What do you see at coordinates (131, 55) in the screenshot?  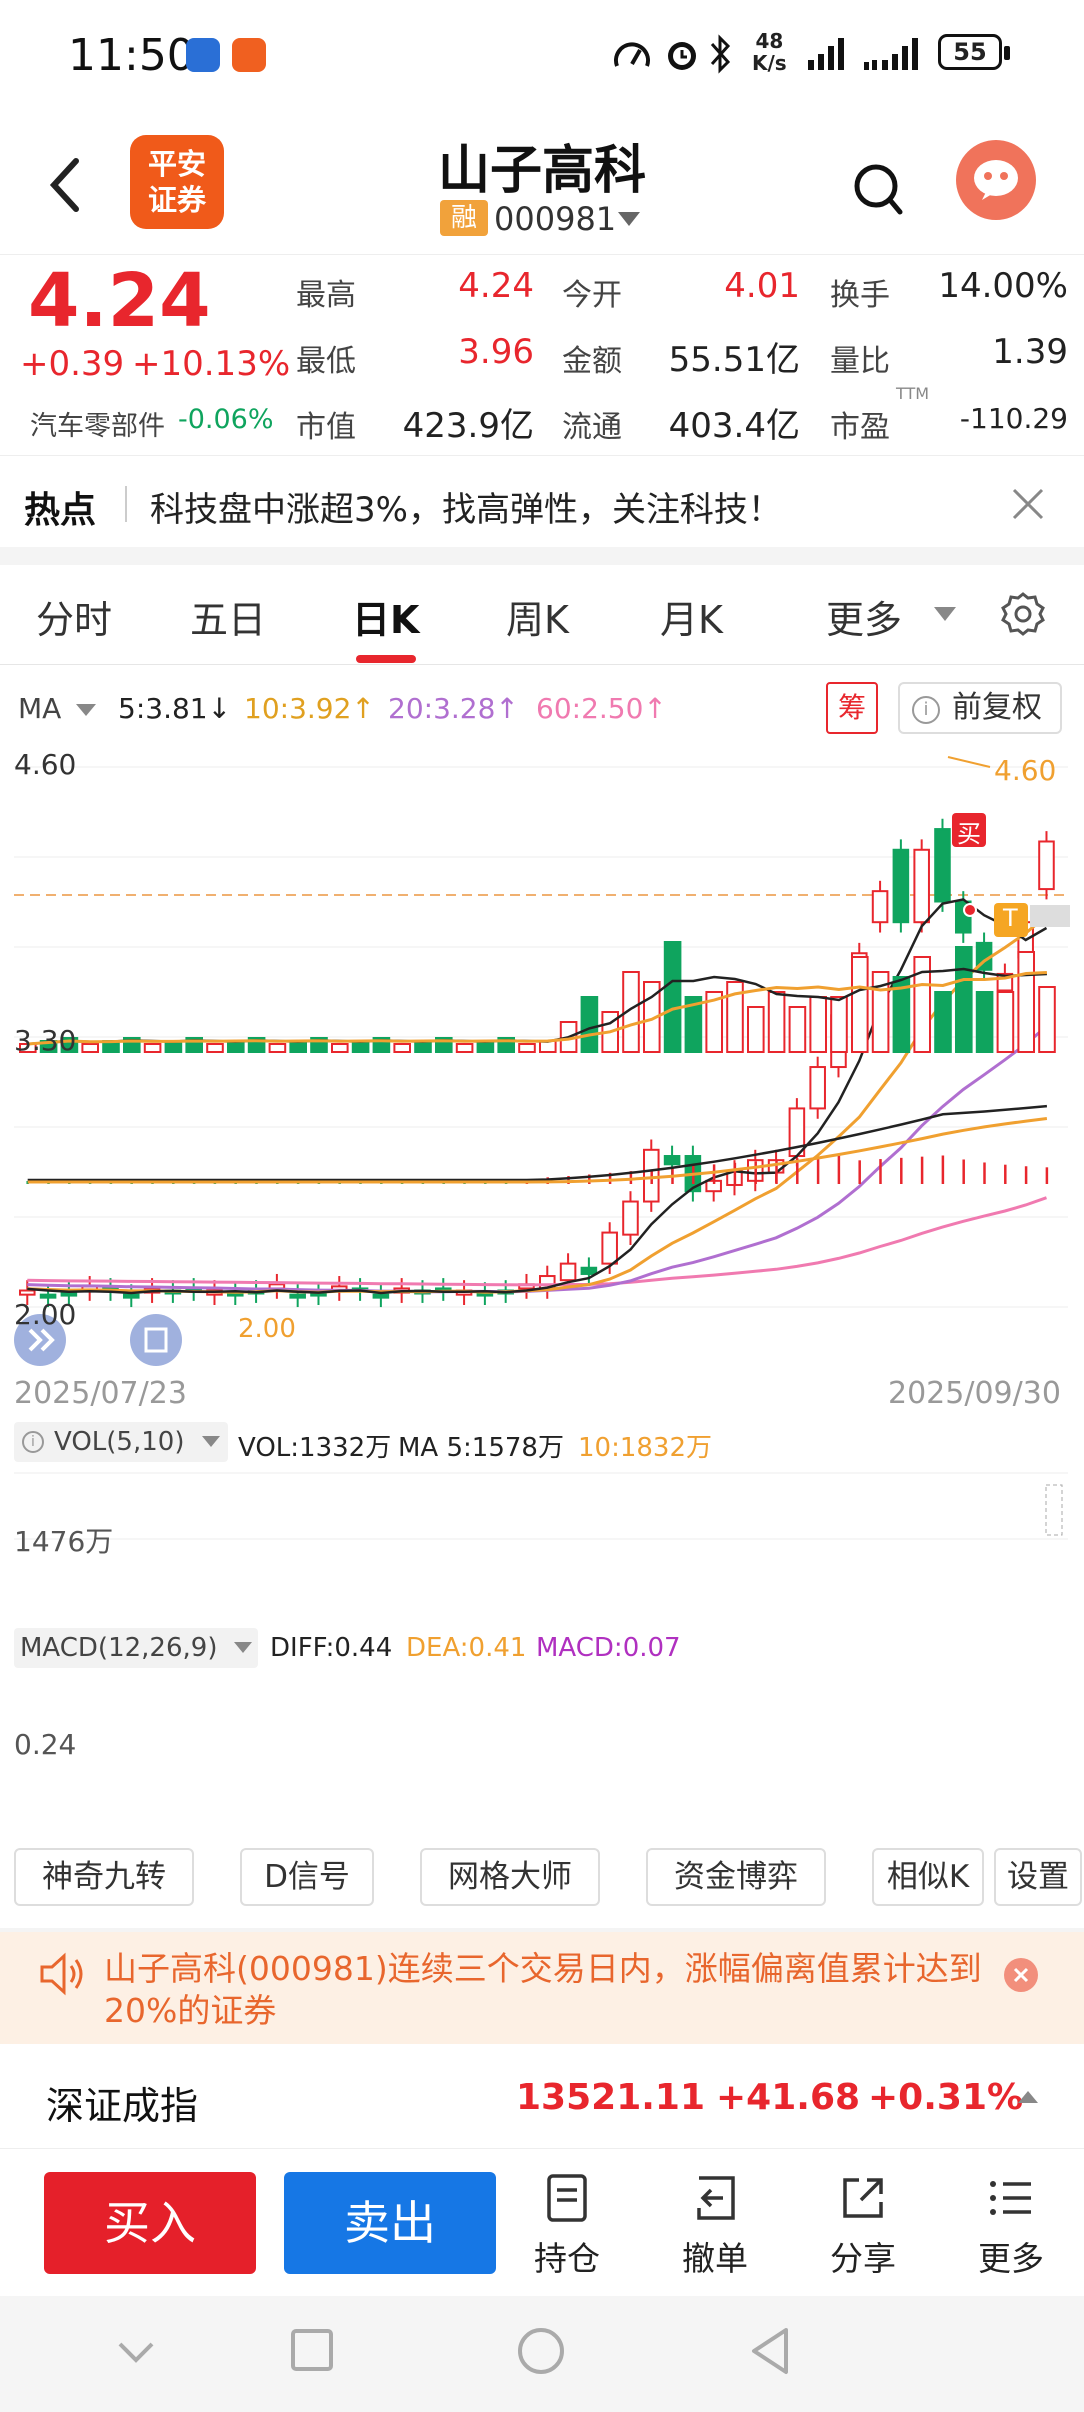 I see `status-time: 11:50` at bounding box center [131, 55].